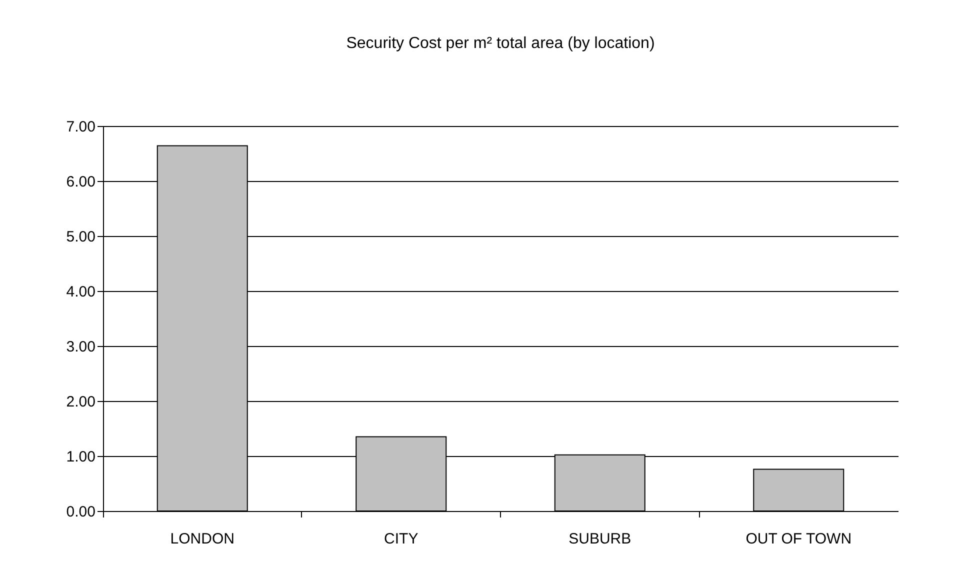  I want to click on y-tick-label: 4.00, so click(81, 292).